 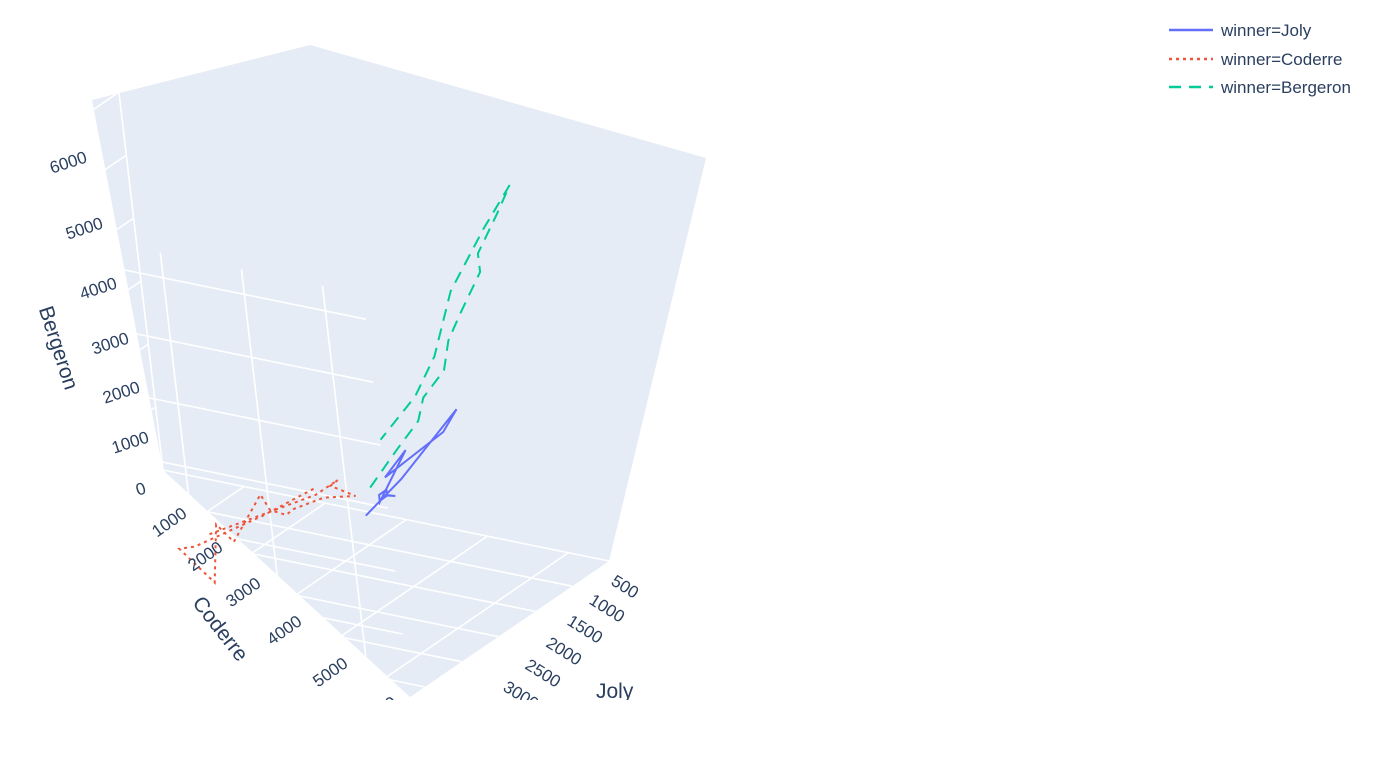 I want to click on grid-x-floor-2000, so click(x=275, y=591).